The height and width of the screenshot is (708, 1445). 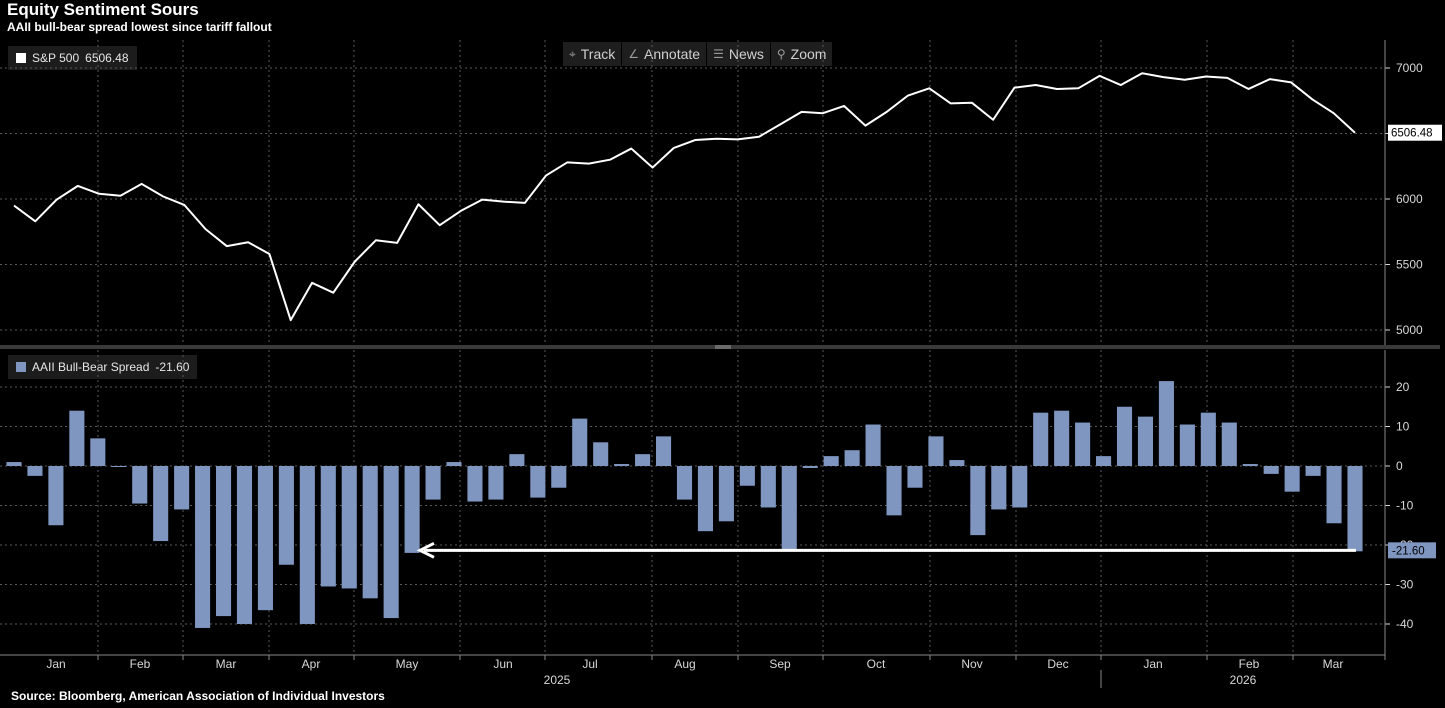 What do you see at coordinates (172, 367) in the screenshot?
I see `legend-value-spread: -21.60` at bounding box center [172, 367].